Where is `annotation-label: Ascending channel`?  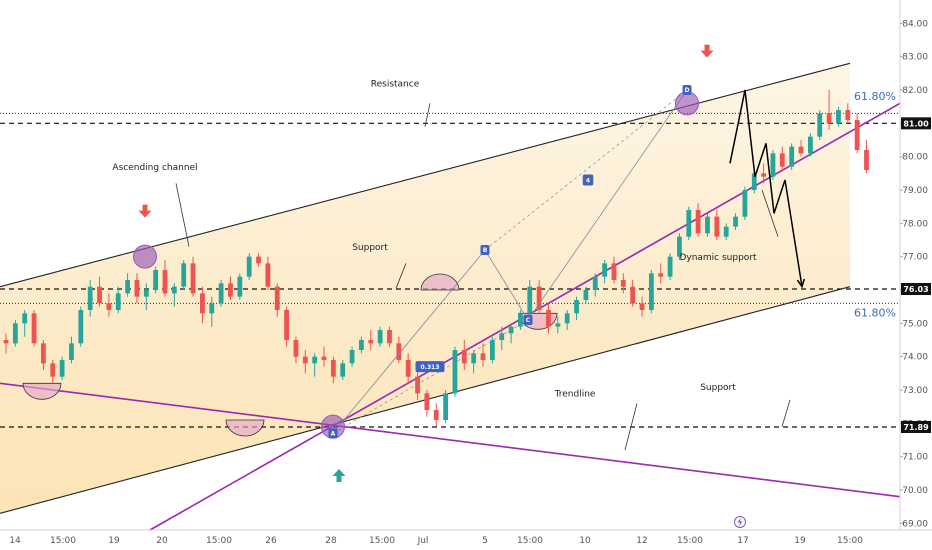 annotation-label: Ascending channel is located at coordinates (154, 168).